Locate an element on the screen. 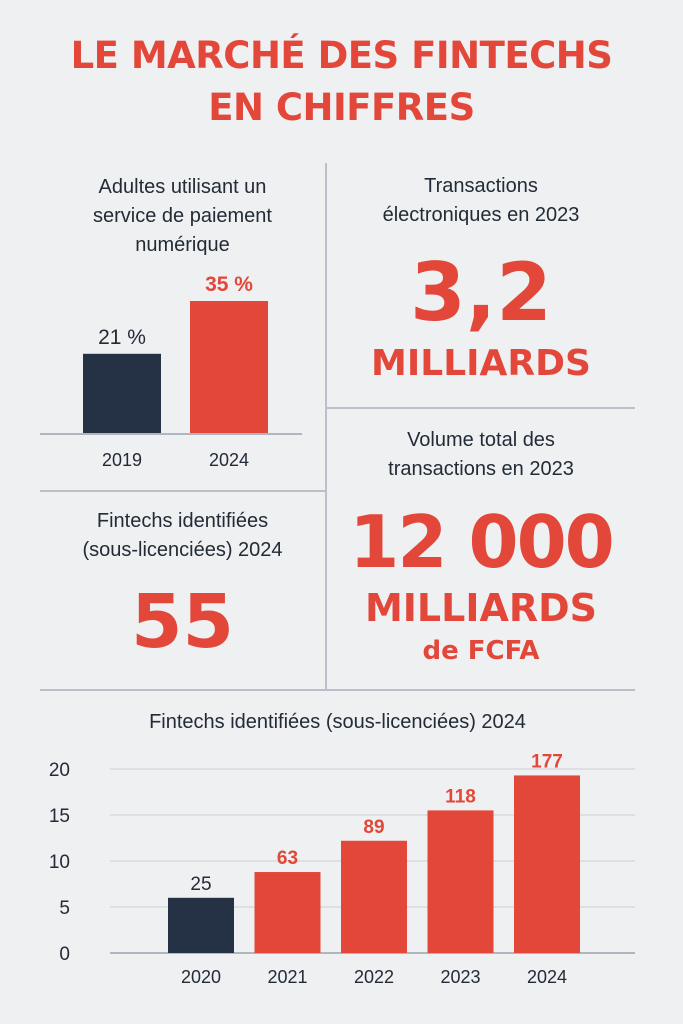 This screenshot has height=1024, width=683. transactions-value: 3,2 is located at coordinates (481, 292).